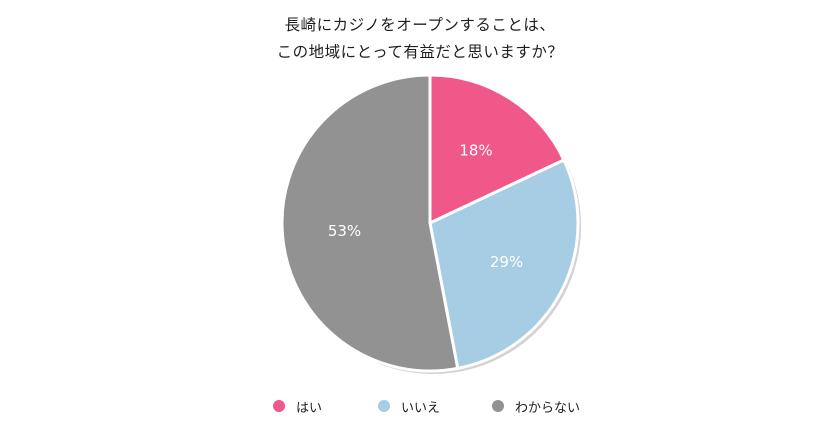 This screenshot has height=431, width=840. I want to click on chart-title-line-1: 長崎にカジノをオープンすることは、, so click(420, 25).